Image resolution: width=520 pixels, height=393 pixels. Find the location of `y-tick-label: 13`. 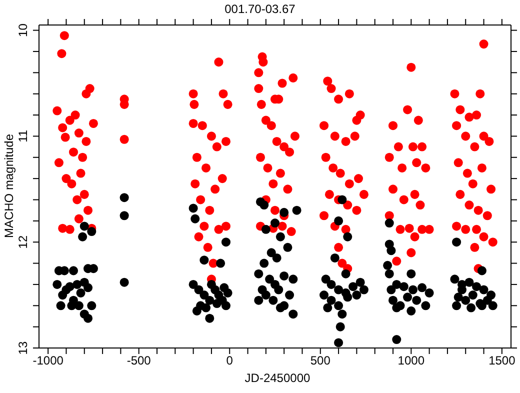

y-tick-label: 13 is located at coordinates (23, 348).